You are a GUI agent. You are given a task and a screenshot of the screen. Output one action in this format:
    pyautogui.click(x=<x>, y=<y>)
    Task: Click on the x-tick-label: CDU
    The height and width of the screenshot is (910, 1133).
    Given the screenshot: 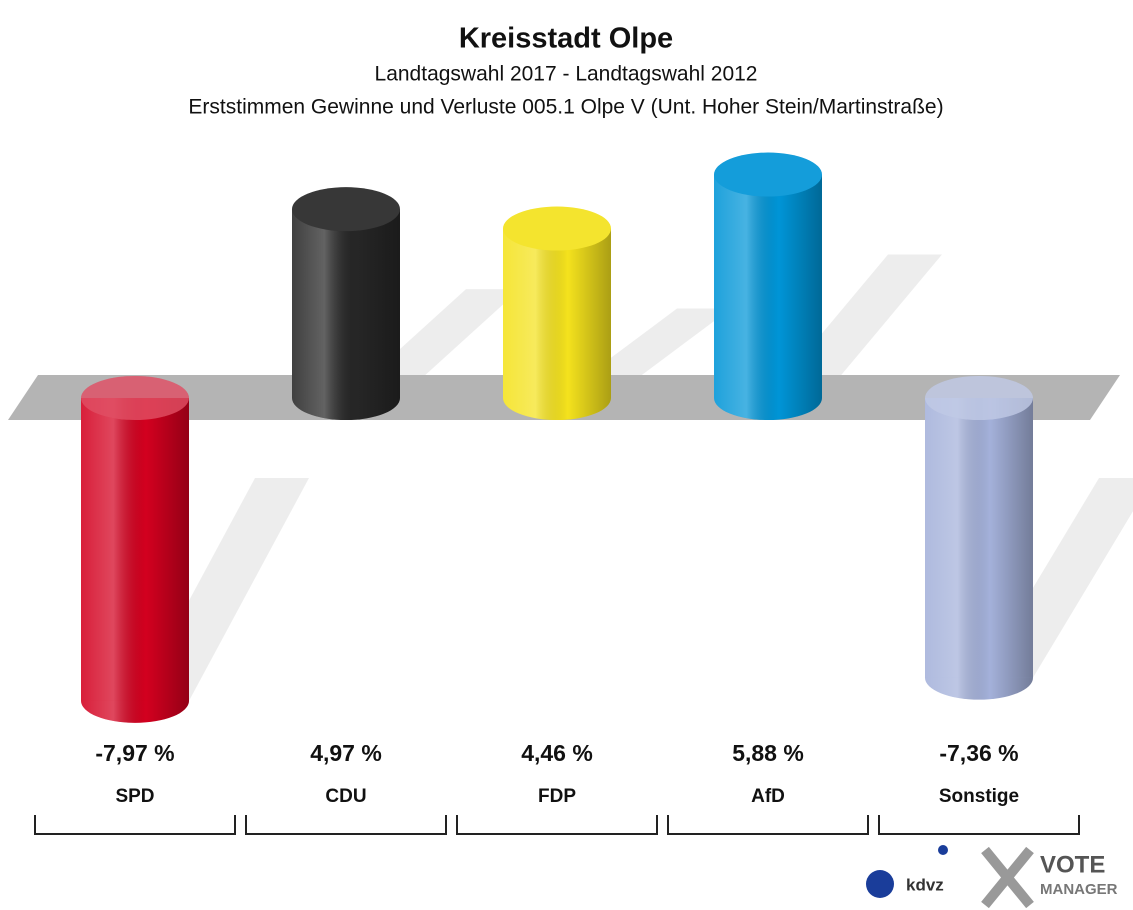 What is the action you would take?
    pyautogui.click(x=345, y=796)
    